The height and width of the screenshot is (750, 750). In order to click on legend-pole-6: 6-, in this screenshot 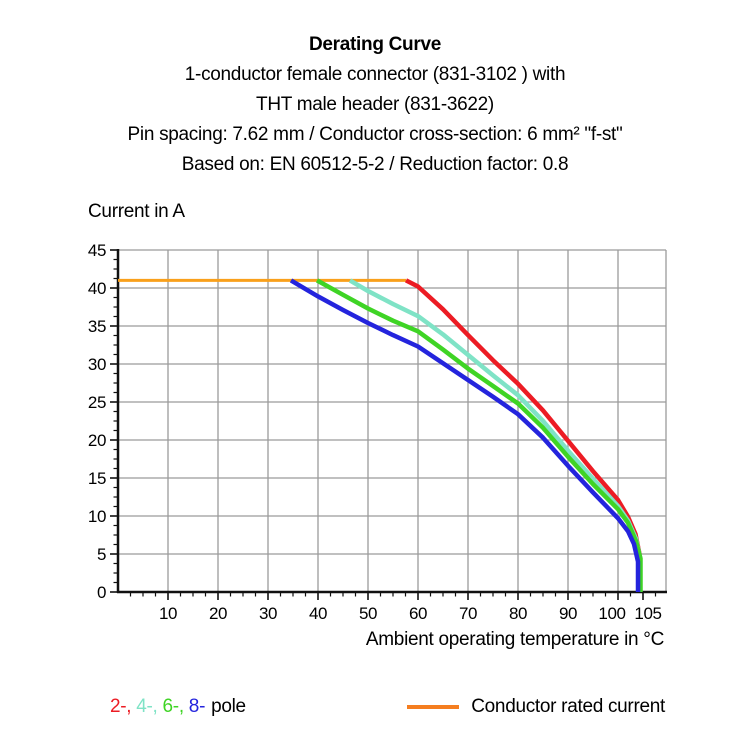, I will do `click(175, 706)`.